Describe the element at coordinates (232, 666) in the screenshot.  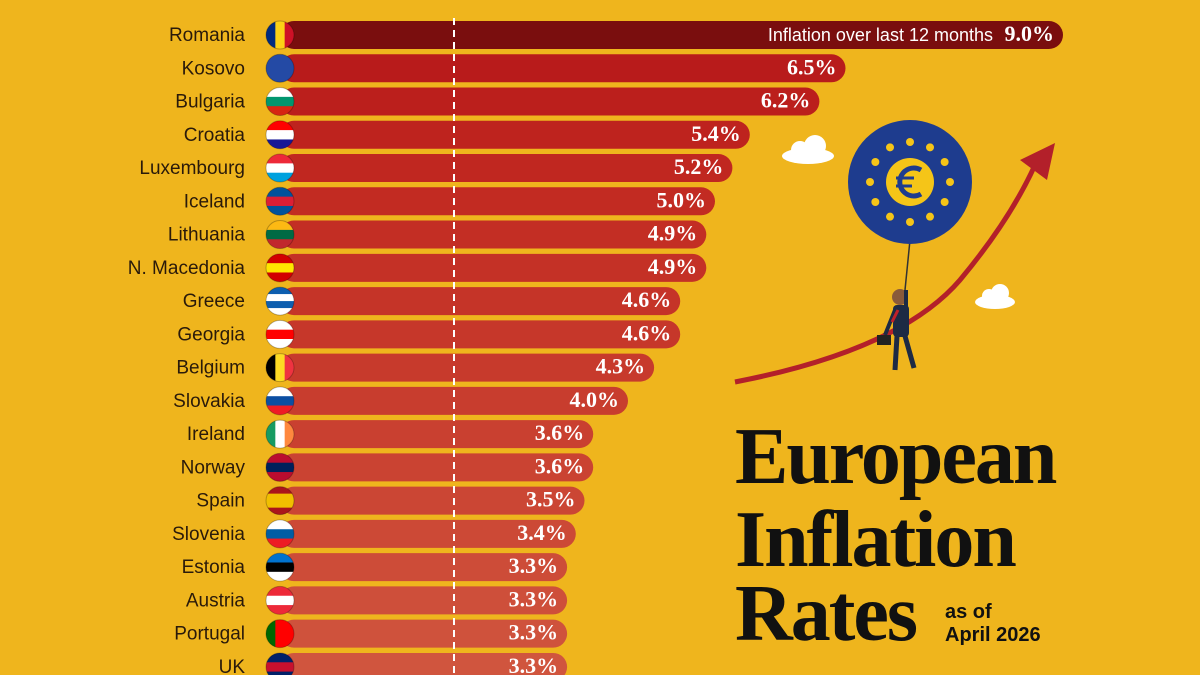
I see `category-label: UK` at that location.